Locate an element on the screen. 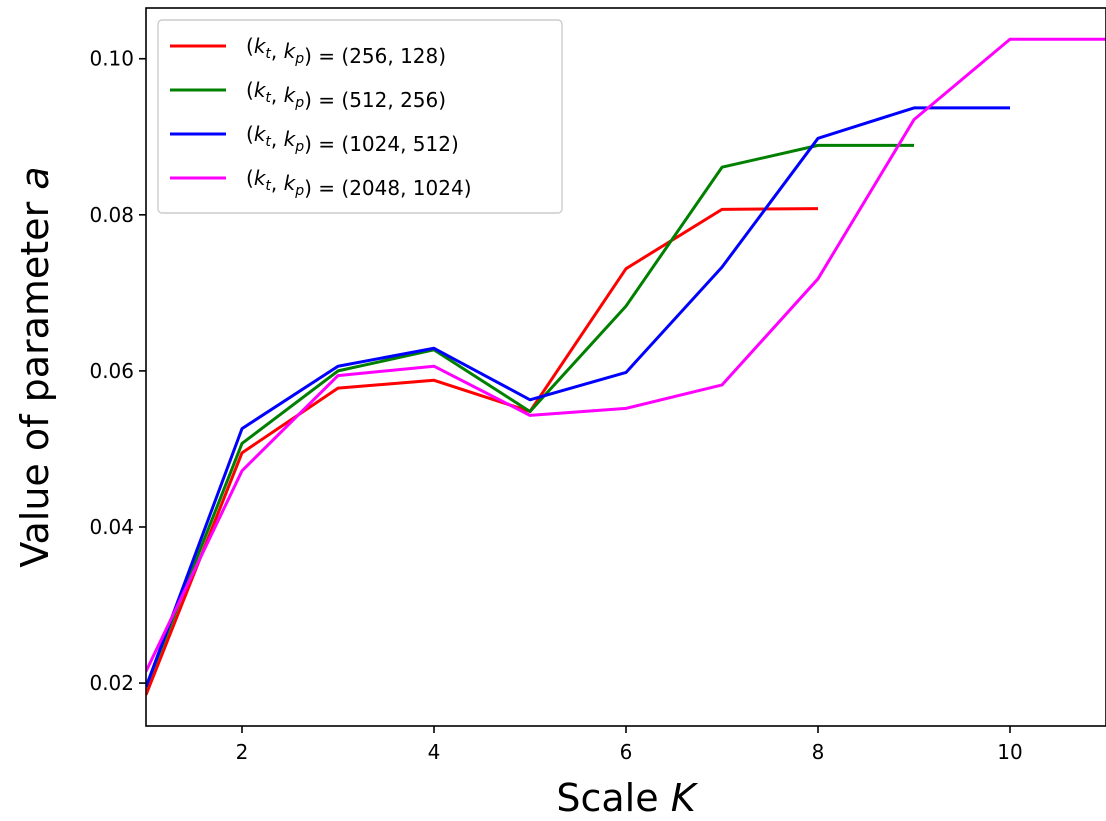 The width and height of the screenshot is (1106, 821). svg-text: (kt, kp) = (256, 128) is located at coordinates (346, 51).